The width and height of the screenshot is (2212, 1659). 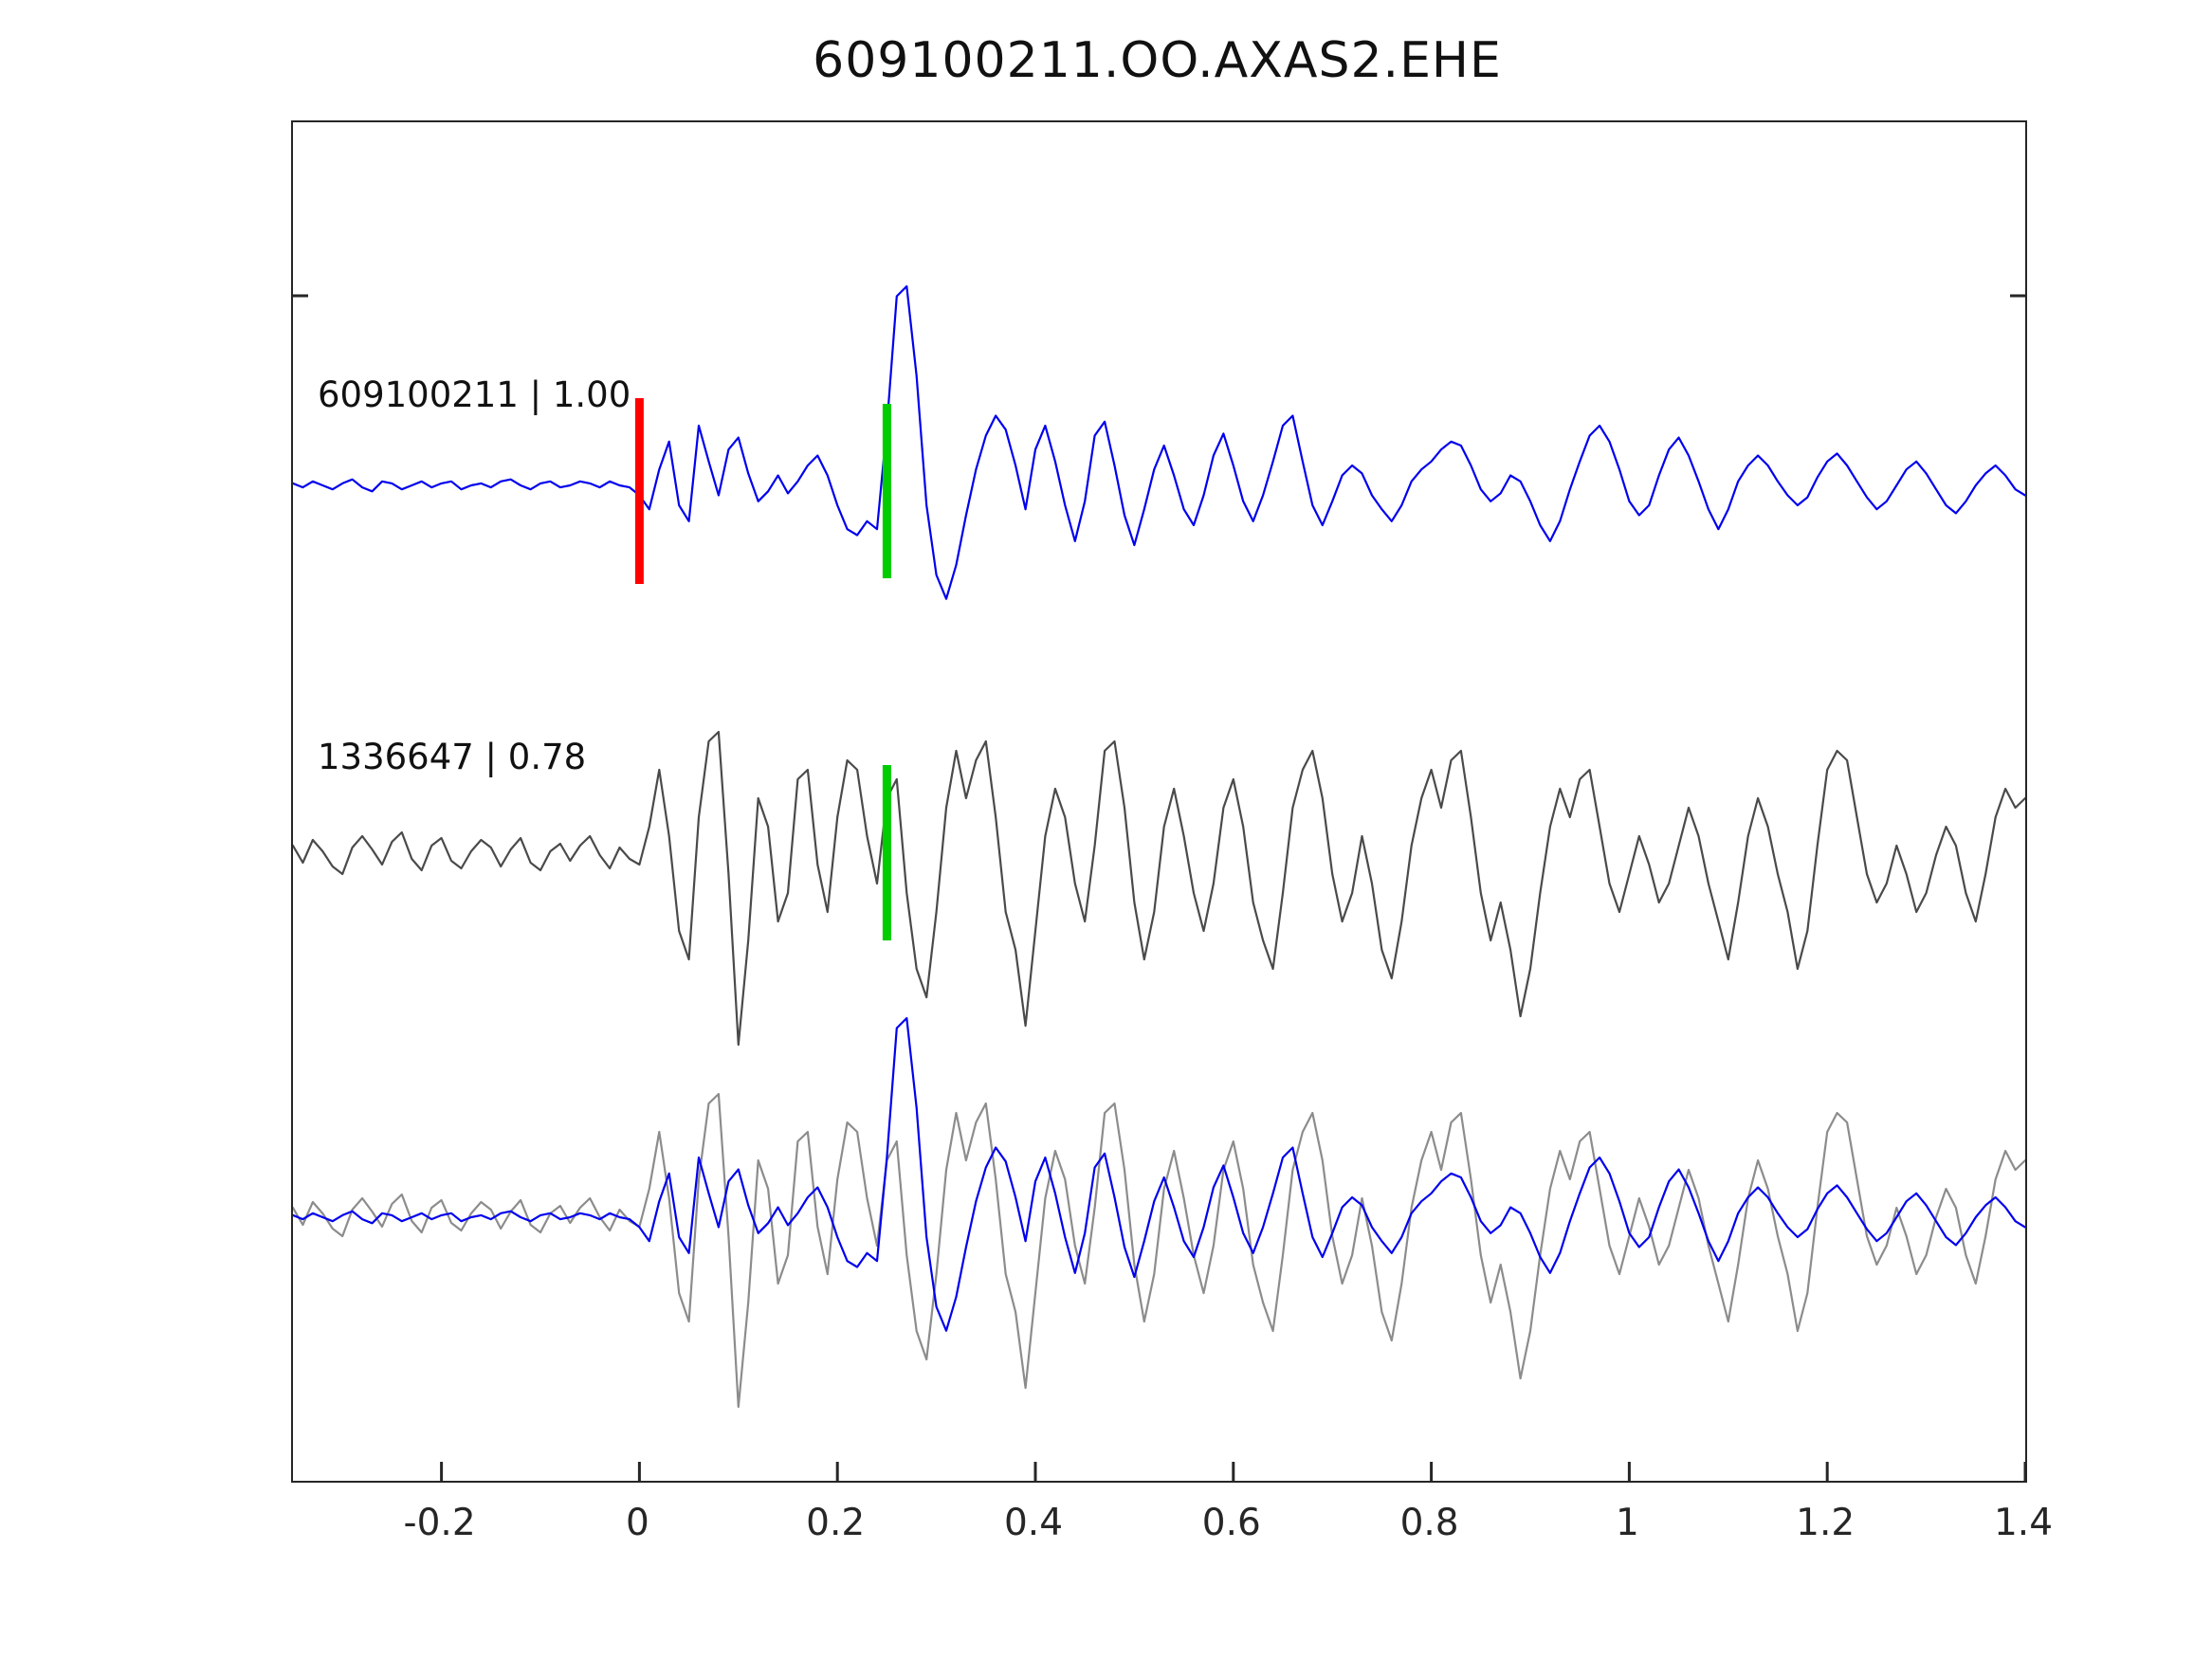 I want to click on trace1-label: 609100211 | 1.00, so click(x=474, y=394).